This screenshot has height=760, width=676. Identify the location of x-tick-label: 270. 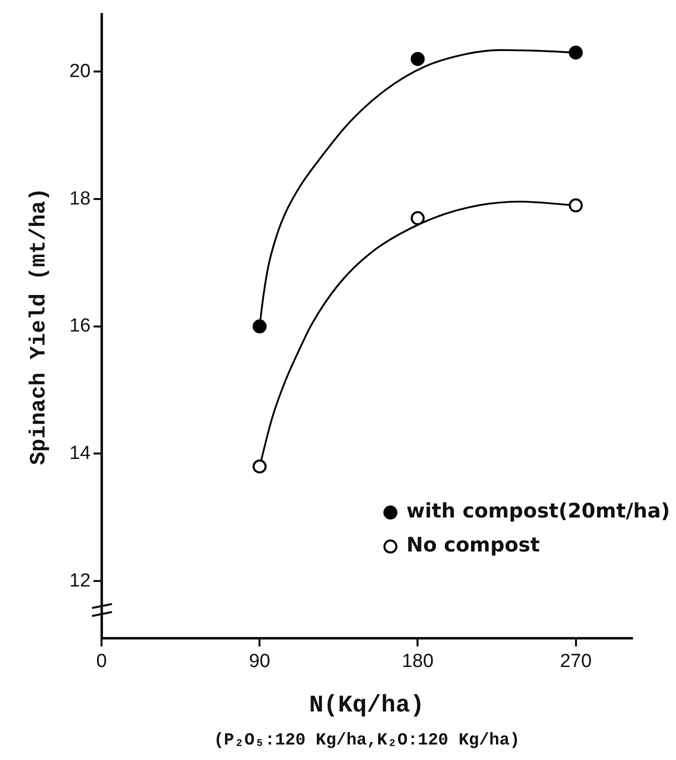
(576, 661).